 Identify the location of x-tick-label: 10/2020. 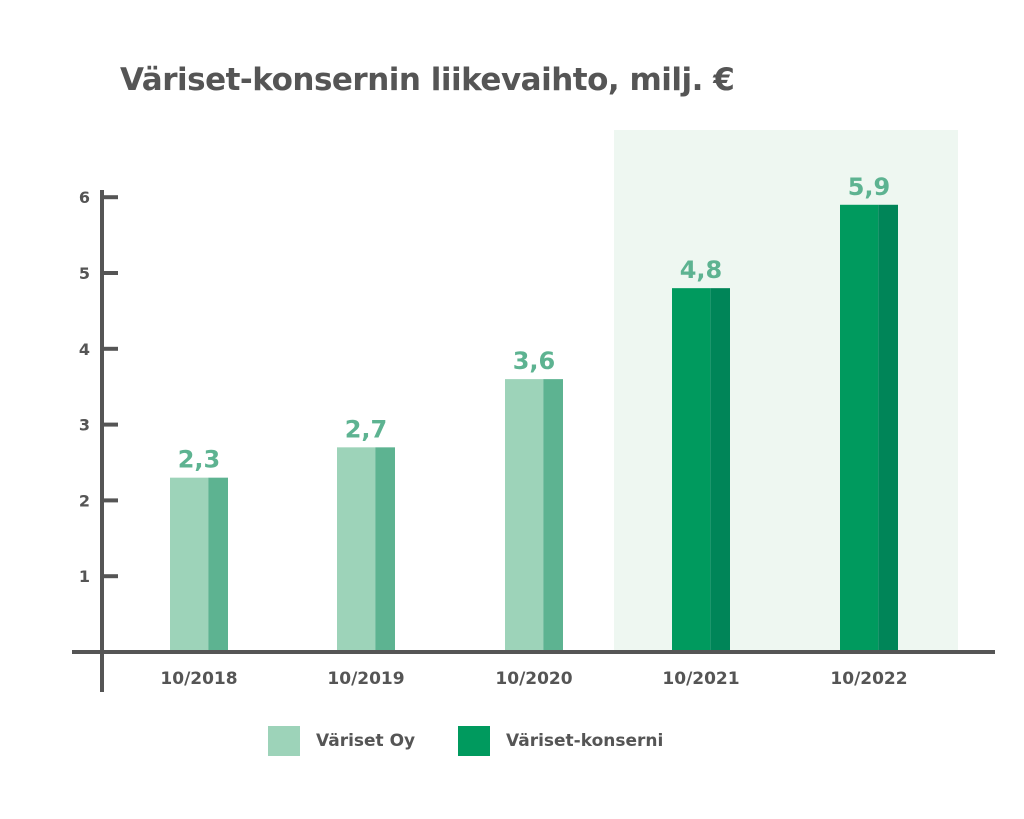
(533, 679).